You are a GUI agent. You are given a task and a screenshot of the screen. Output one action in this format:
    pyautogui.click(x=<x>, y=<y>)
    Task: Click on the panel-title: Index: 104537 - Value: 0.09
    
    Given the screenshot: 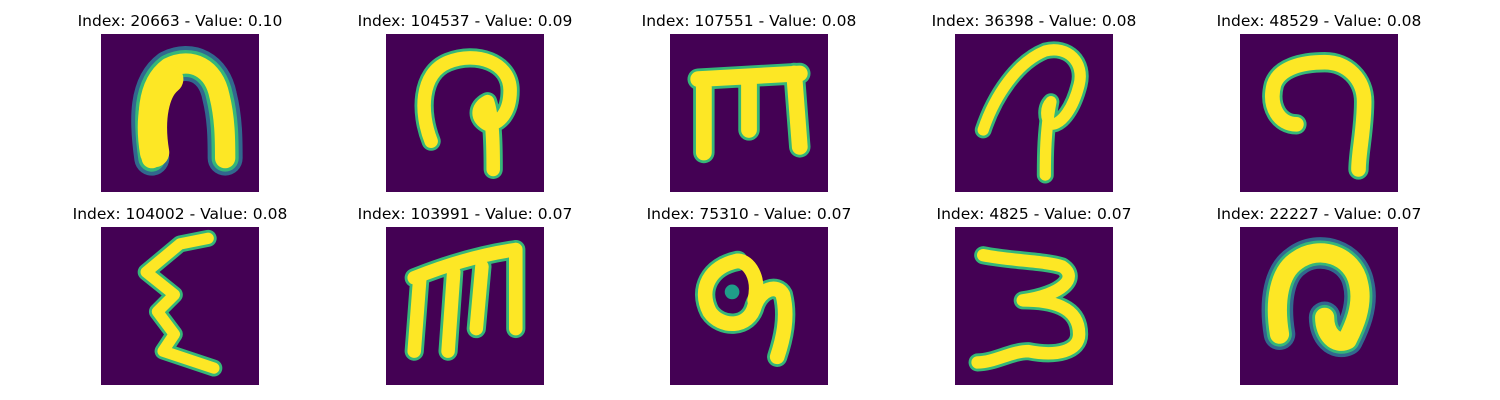 What is the action you would take?
    pyautogui.click(x=465, y=21)
    